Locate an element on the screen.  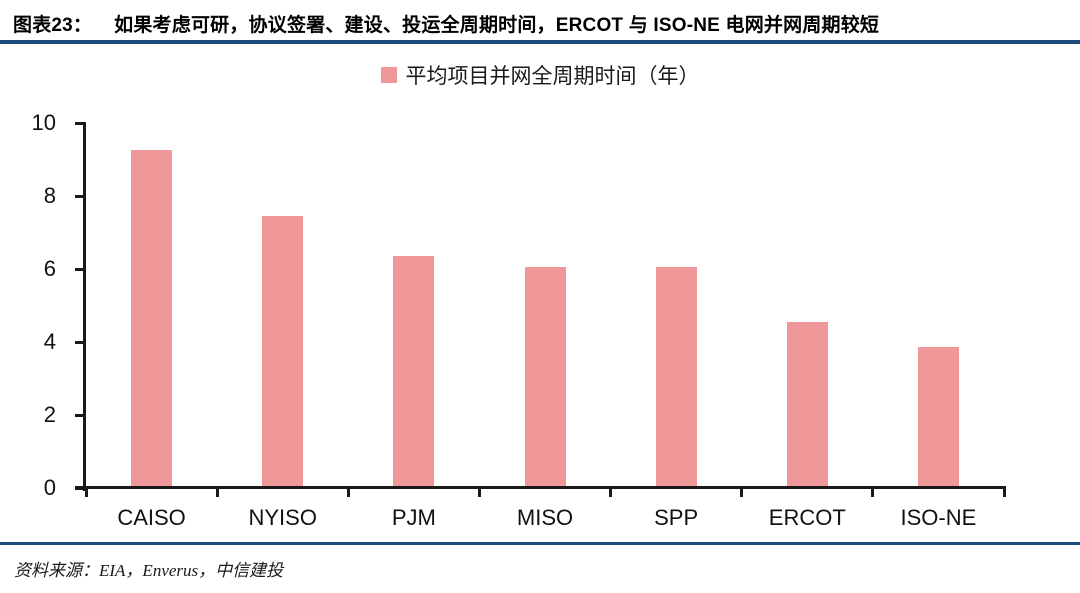
x-axis-label-spp: SPP is located at coordinates (676, 517).